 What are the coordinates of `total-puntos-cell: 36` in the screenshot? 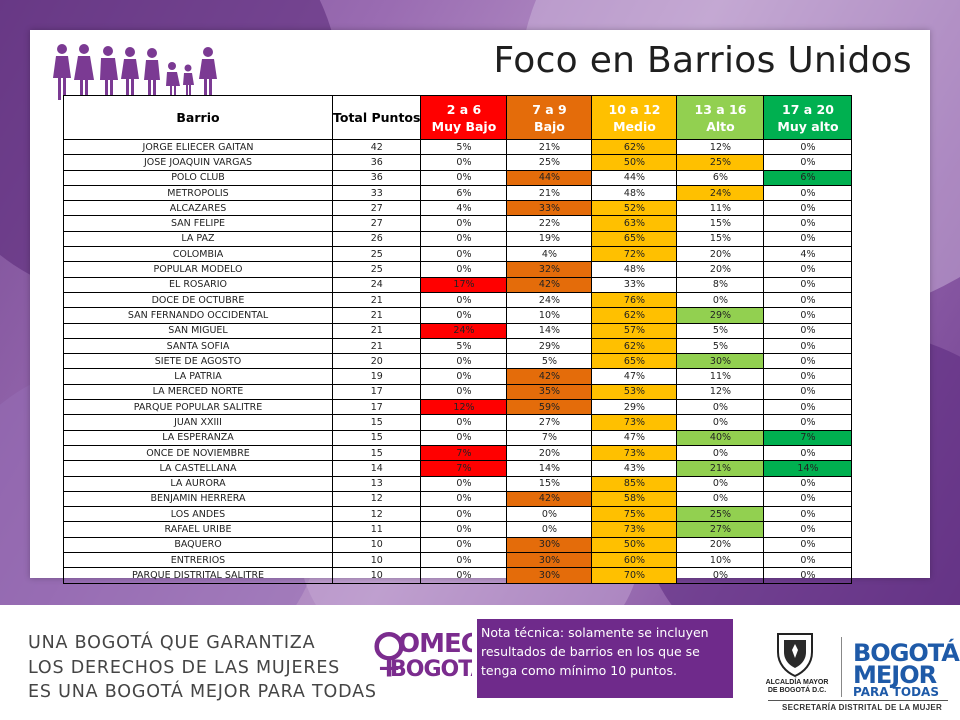 It's located at (376, 177).